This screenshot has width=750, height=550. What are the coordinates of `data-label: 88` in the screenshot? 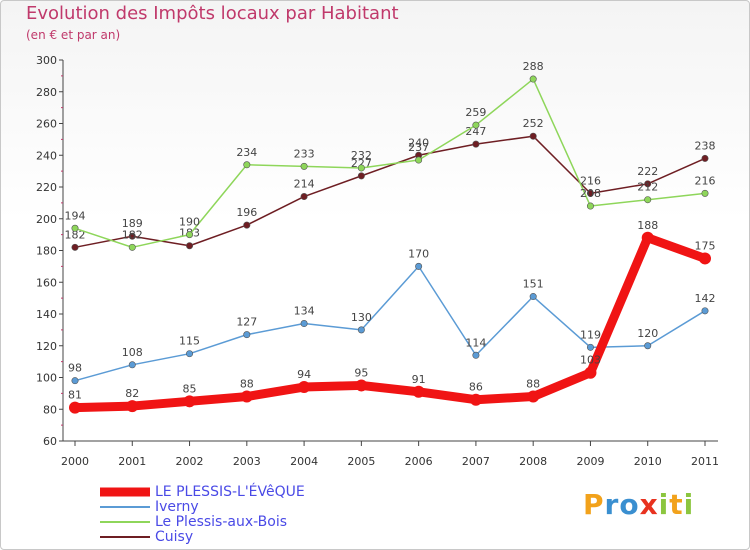 It's located at (533, 384).